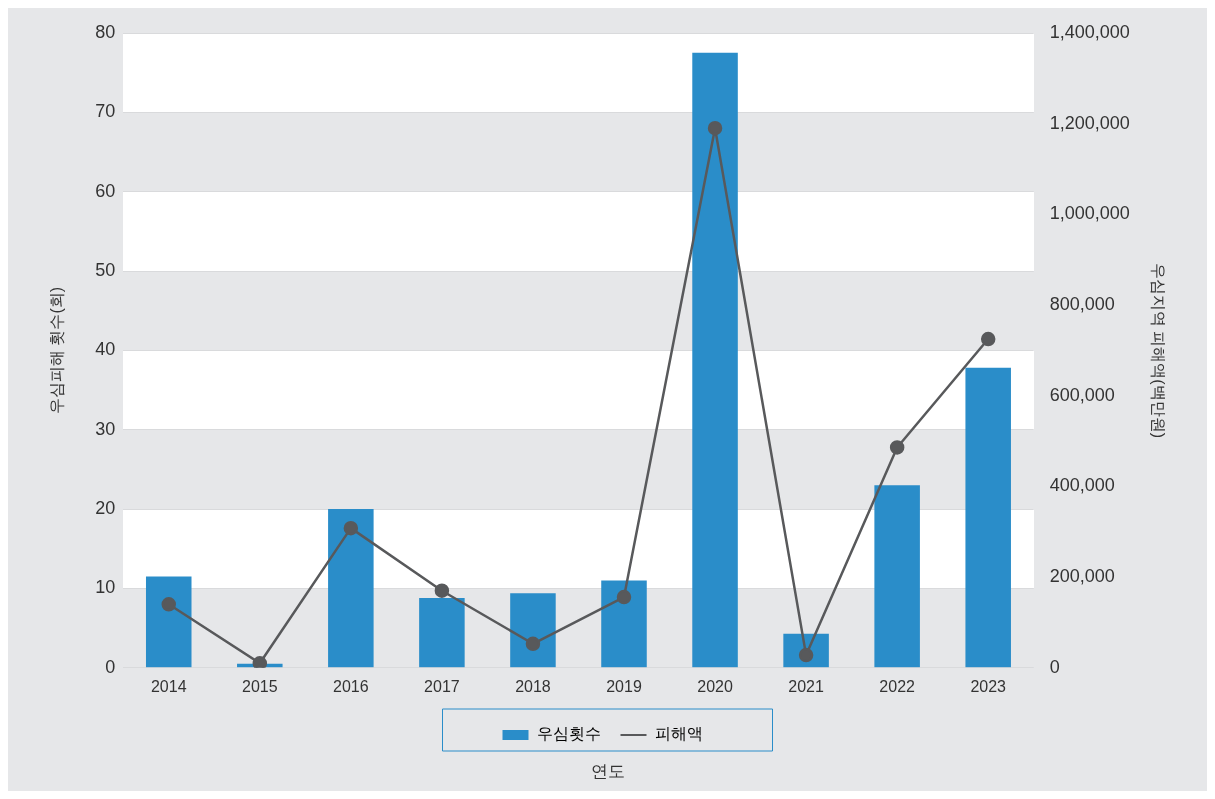 The height and width of the screenshot is (799, 1215). Describe the element at coordinates (1089, 122) in the screenshot. I see `y2-tick-label: 1,200,000` at that location.